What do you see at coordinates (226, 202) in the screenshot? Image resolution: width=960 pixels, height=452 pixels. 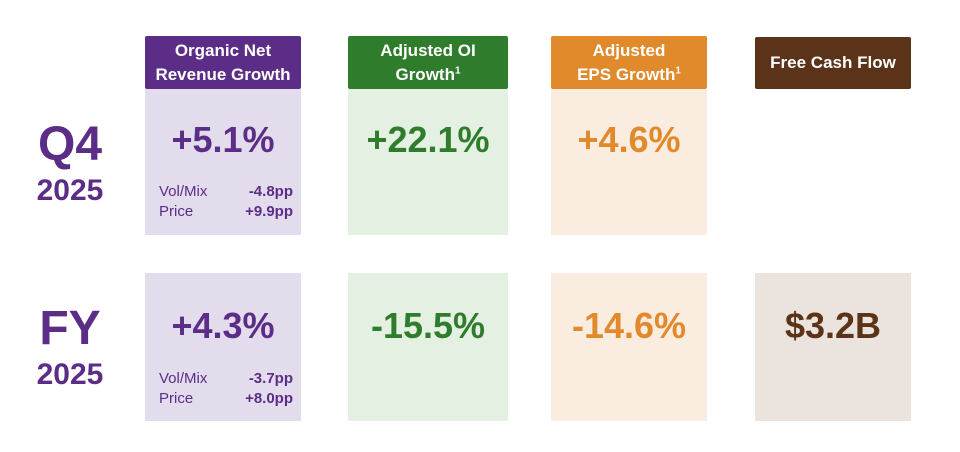 I see `breakdown-q4: Vol/Mix -4.8pp Price +9.9pp` at bounding box center [226, 202].